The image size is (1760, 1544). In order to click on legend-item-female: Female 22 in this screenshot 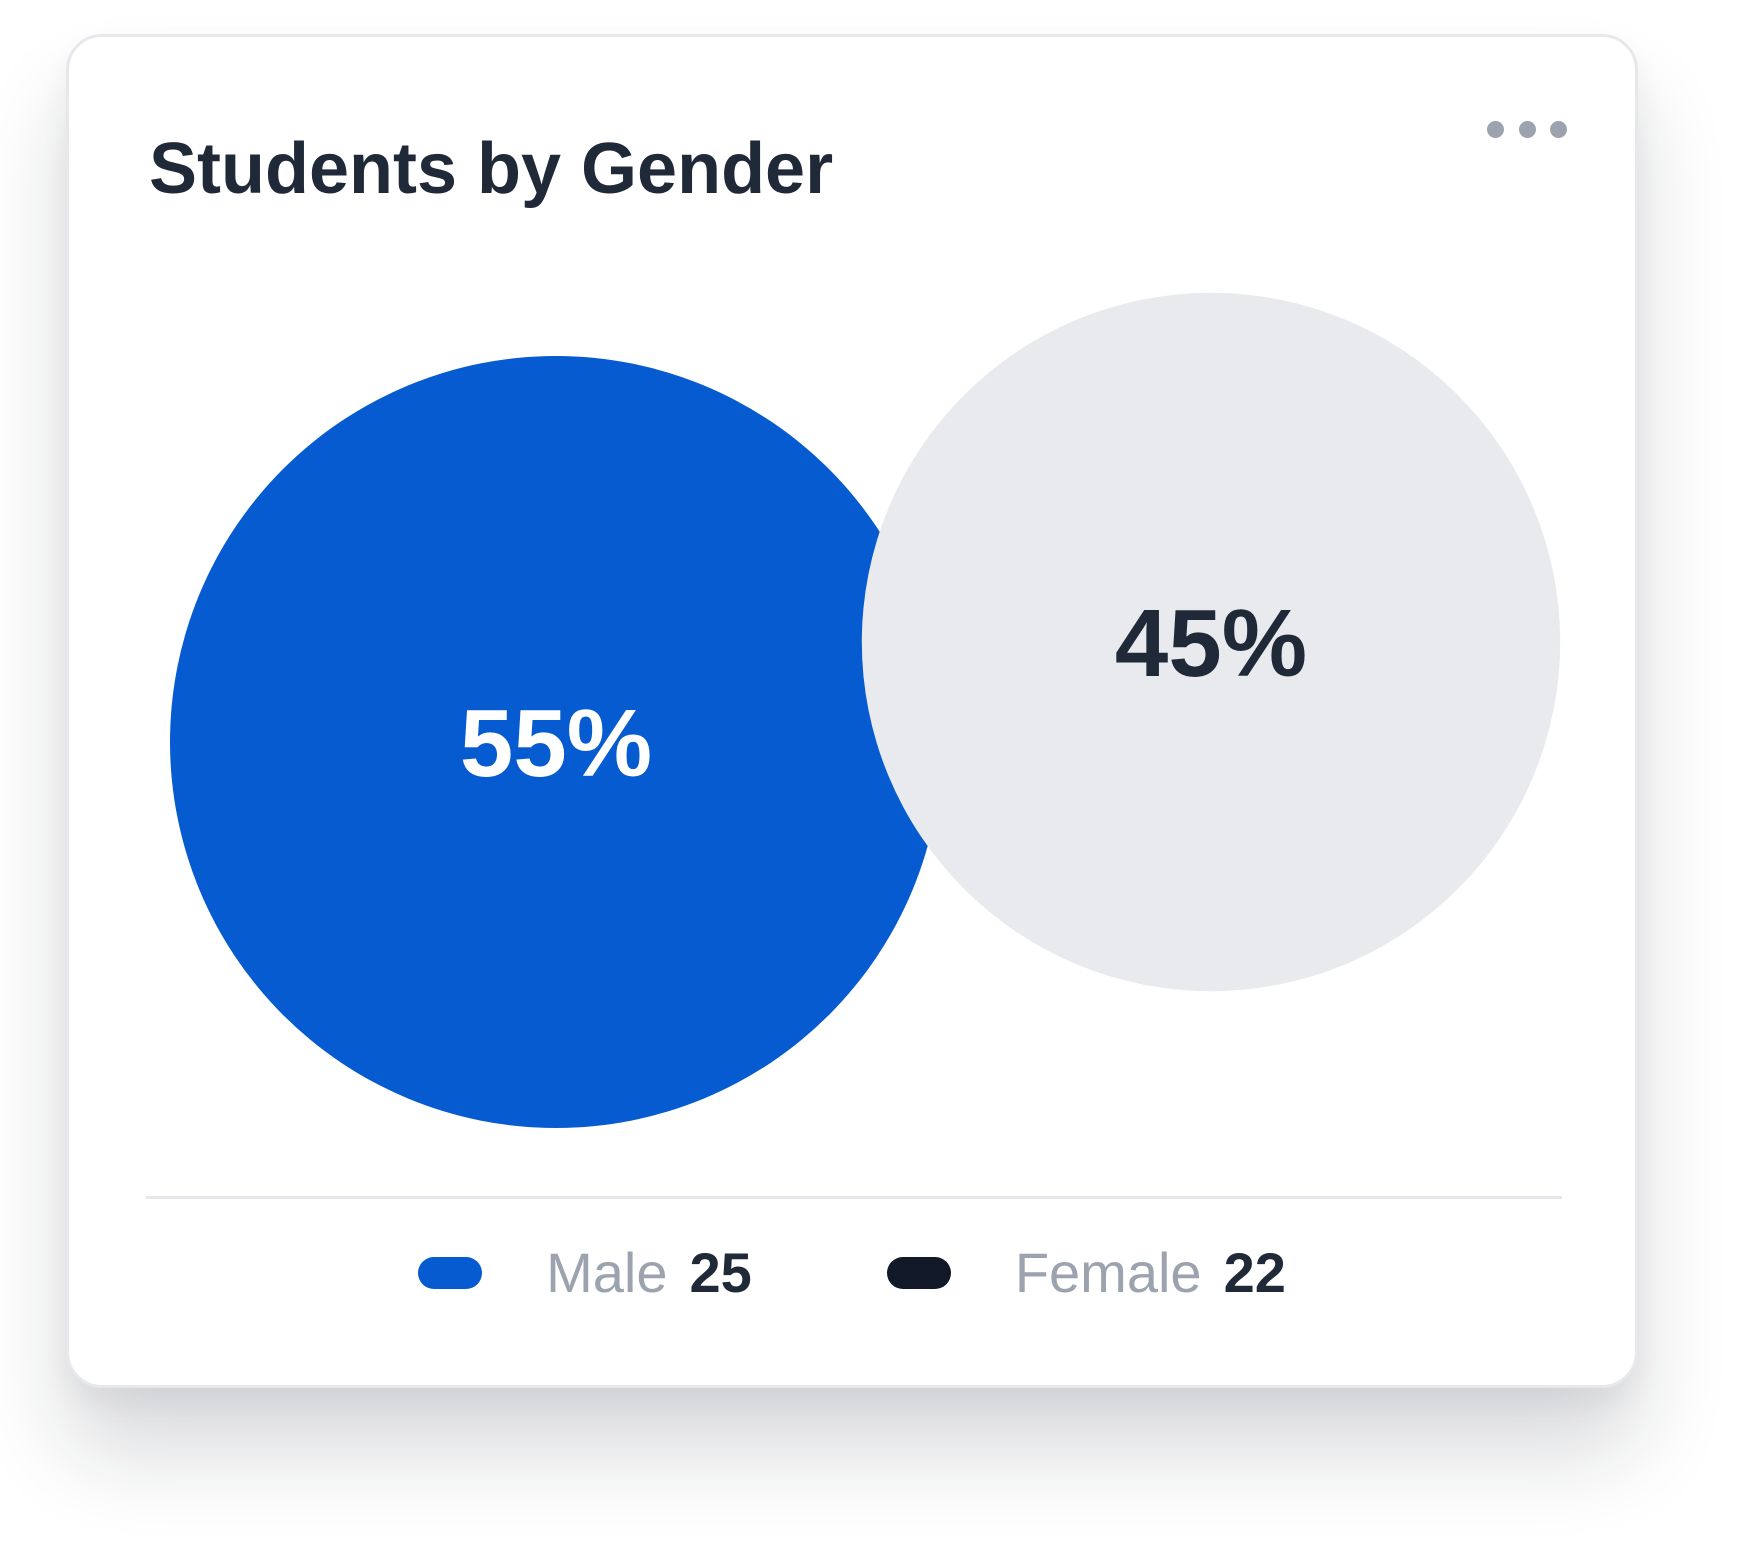, I will do `click(1086, 1272)`.